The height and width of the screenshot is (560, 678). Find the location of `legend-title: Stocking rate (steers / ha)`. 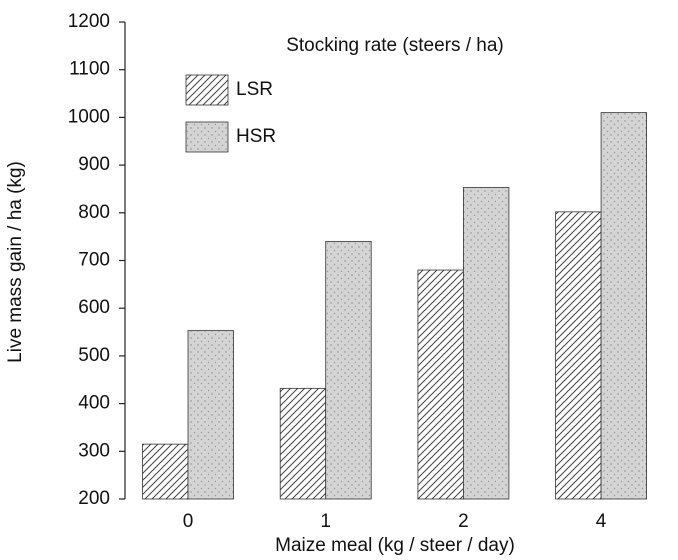

legend-title: Stocking rate (steers / ha) is located at coordinates (395, 45).